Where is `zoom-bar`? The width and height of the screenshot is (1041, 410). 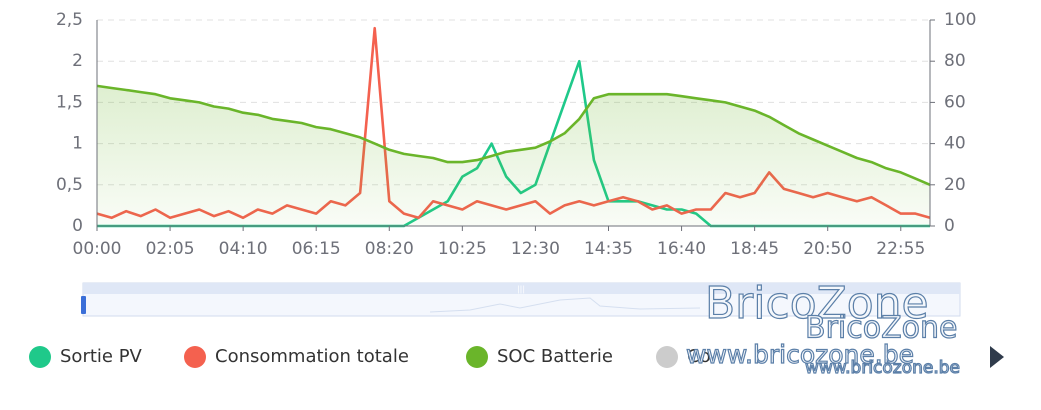 zoom-bar is located at coordinates (521, 288).